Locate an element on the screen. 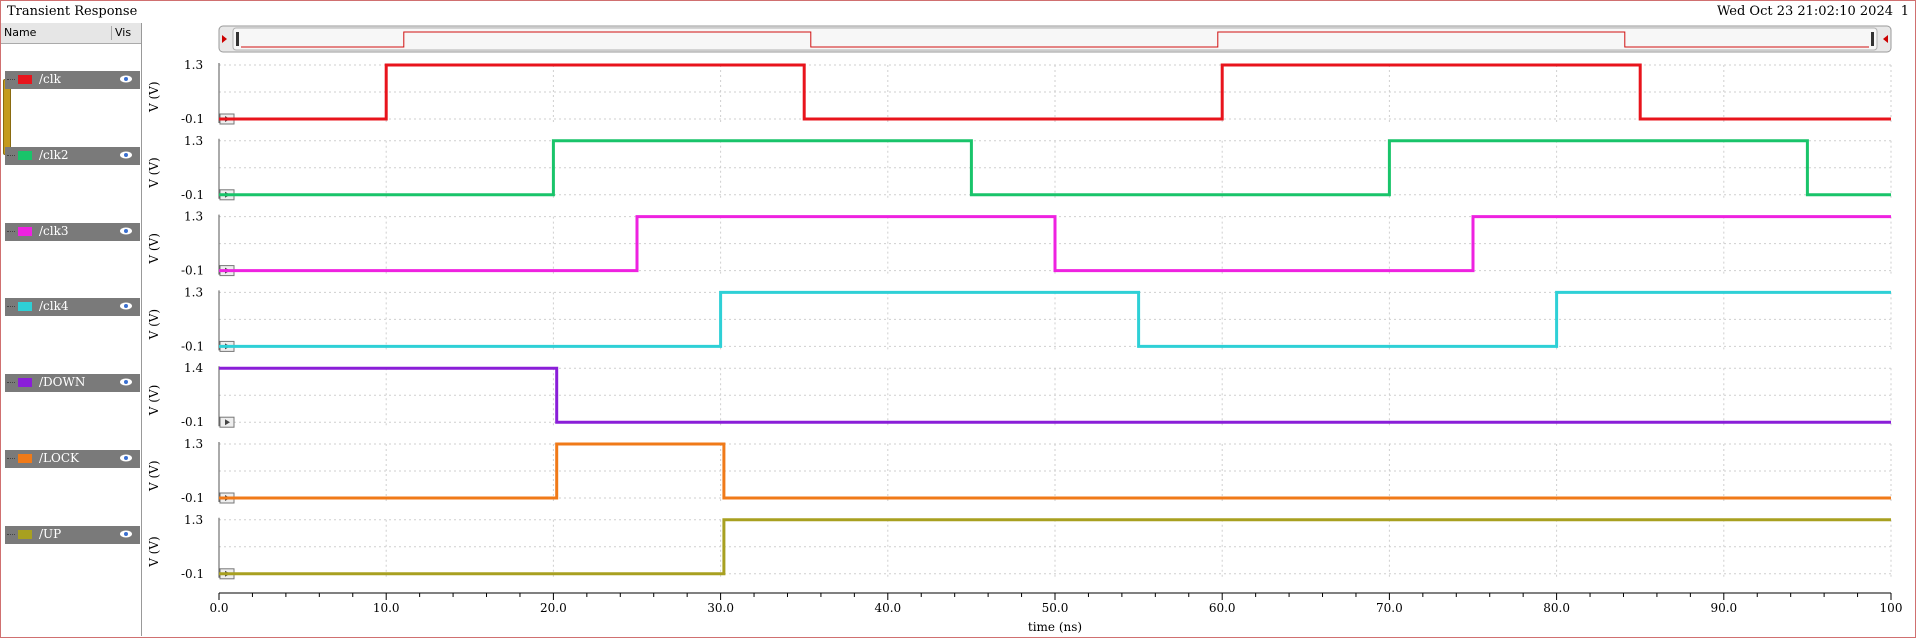  signal-name: /UP is located at coordinates (50, 533).